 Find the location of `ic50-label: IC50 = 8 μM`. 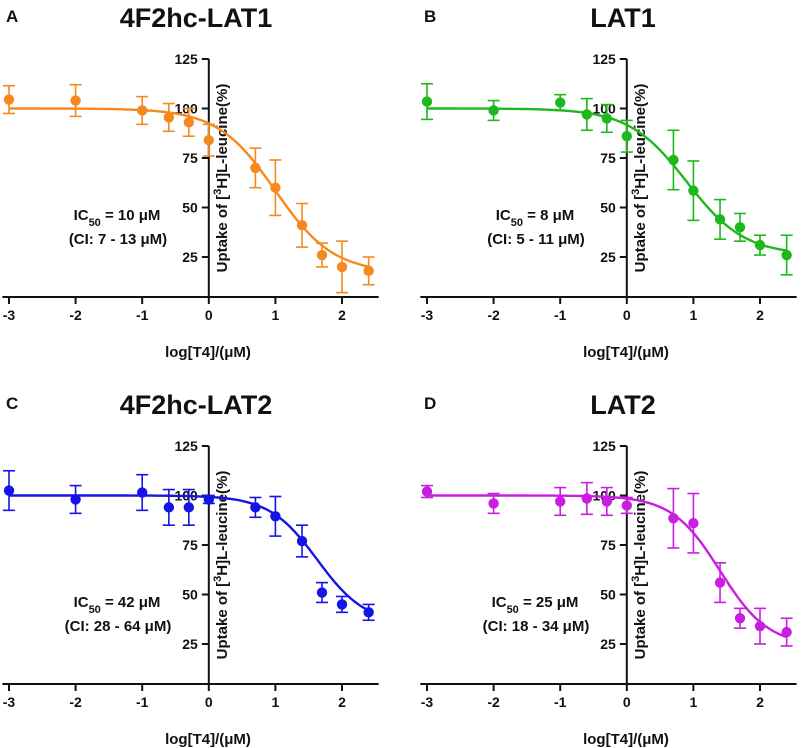

ic50-label: IC50 = 8 μM is located at coordinates (535, 218).